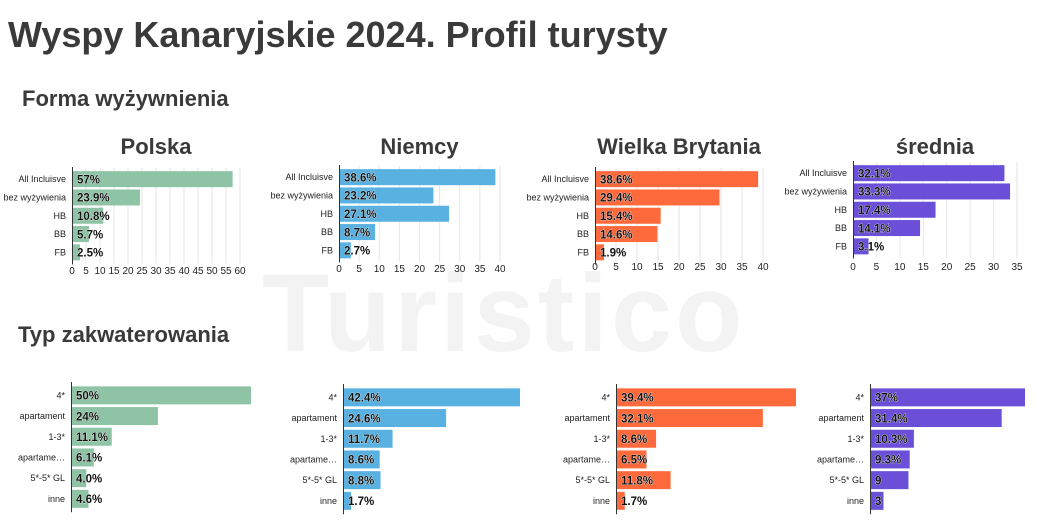  Describe the element at coordinates (616, 180) in the screenshot. I see `data-label: 38.6%` at that location.